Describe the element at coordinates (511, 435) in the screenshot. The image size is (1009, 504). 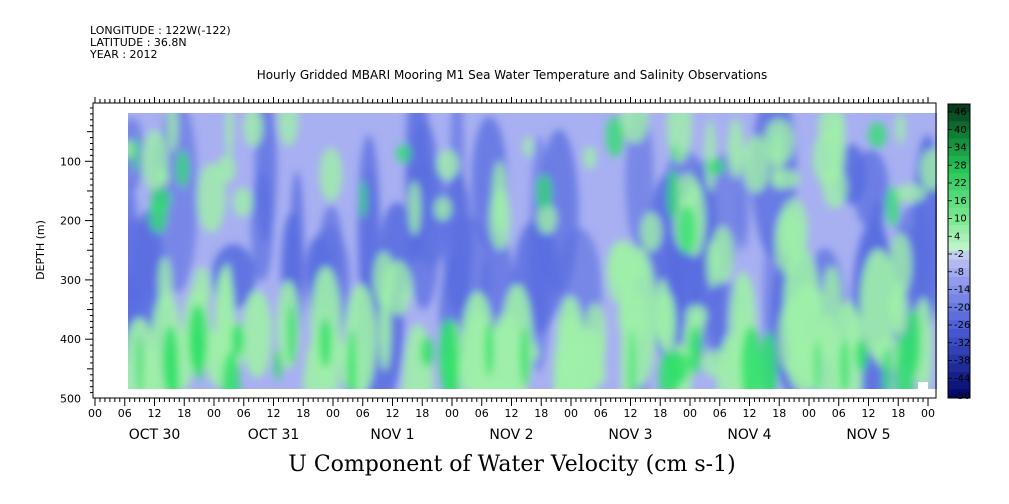
I see `x-date-label: NOV 2` at that location.